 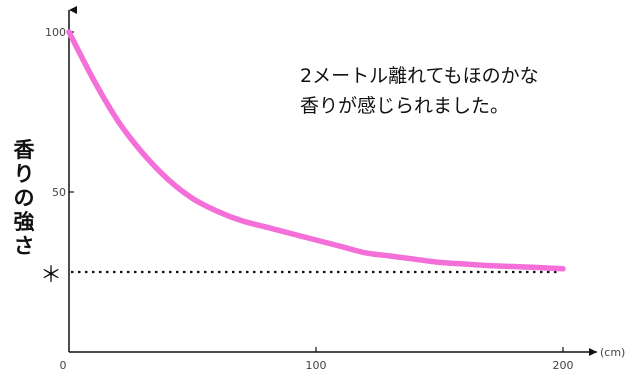 I want to click on reference-line-label: ＊, so click(x=51, y=275).